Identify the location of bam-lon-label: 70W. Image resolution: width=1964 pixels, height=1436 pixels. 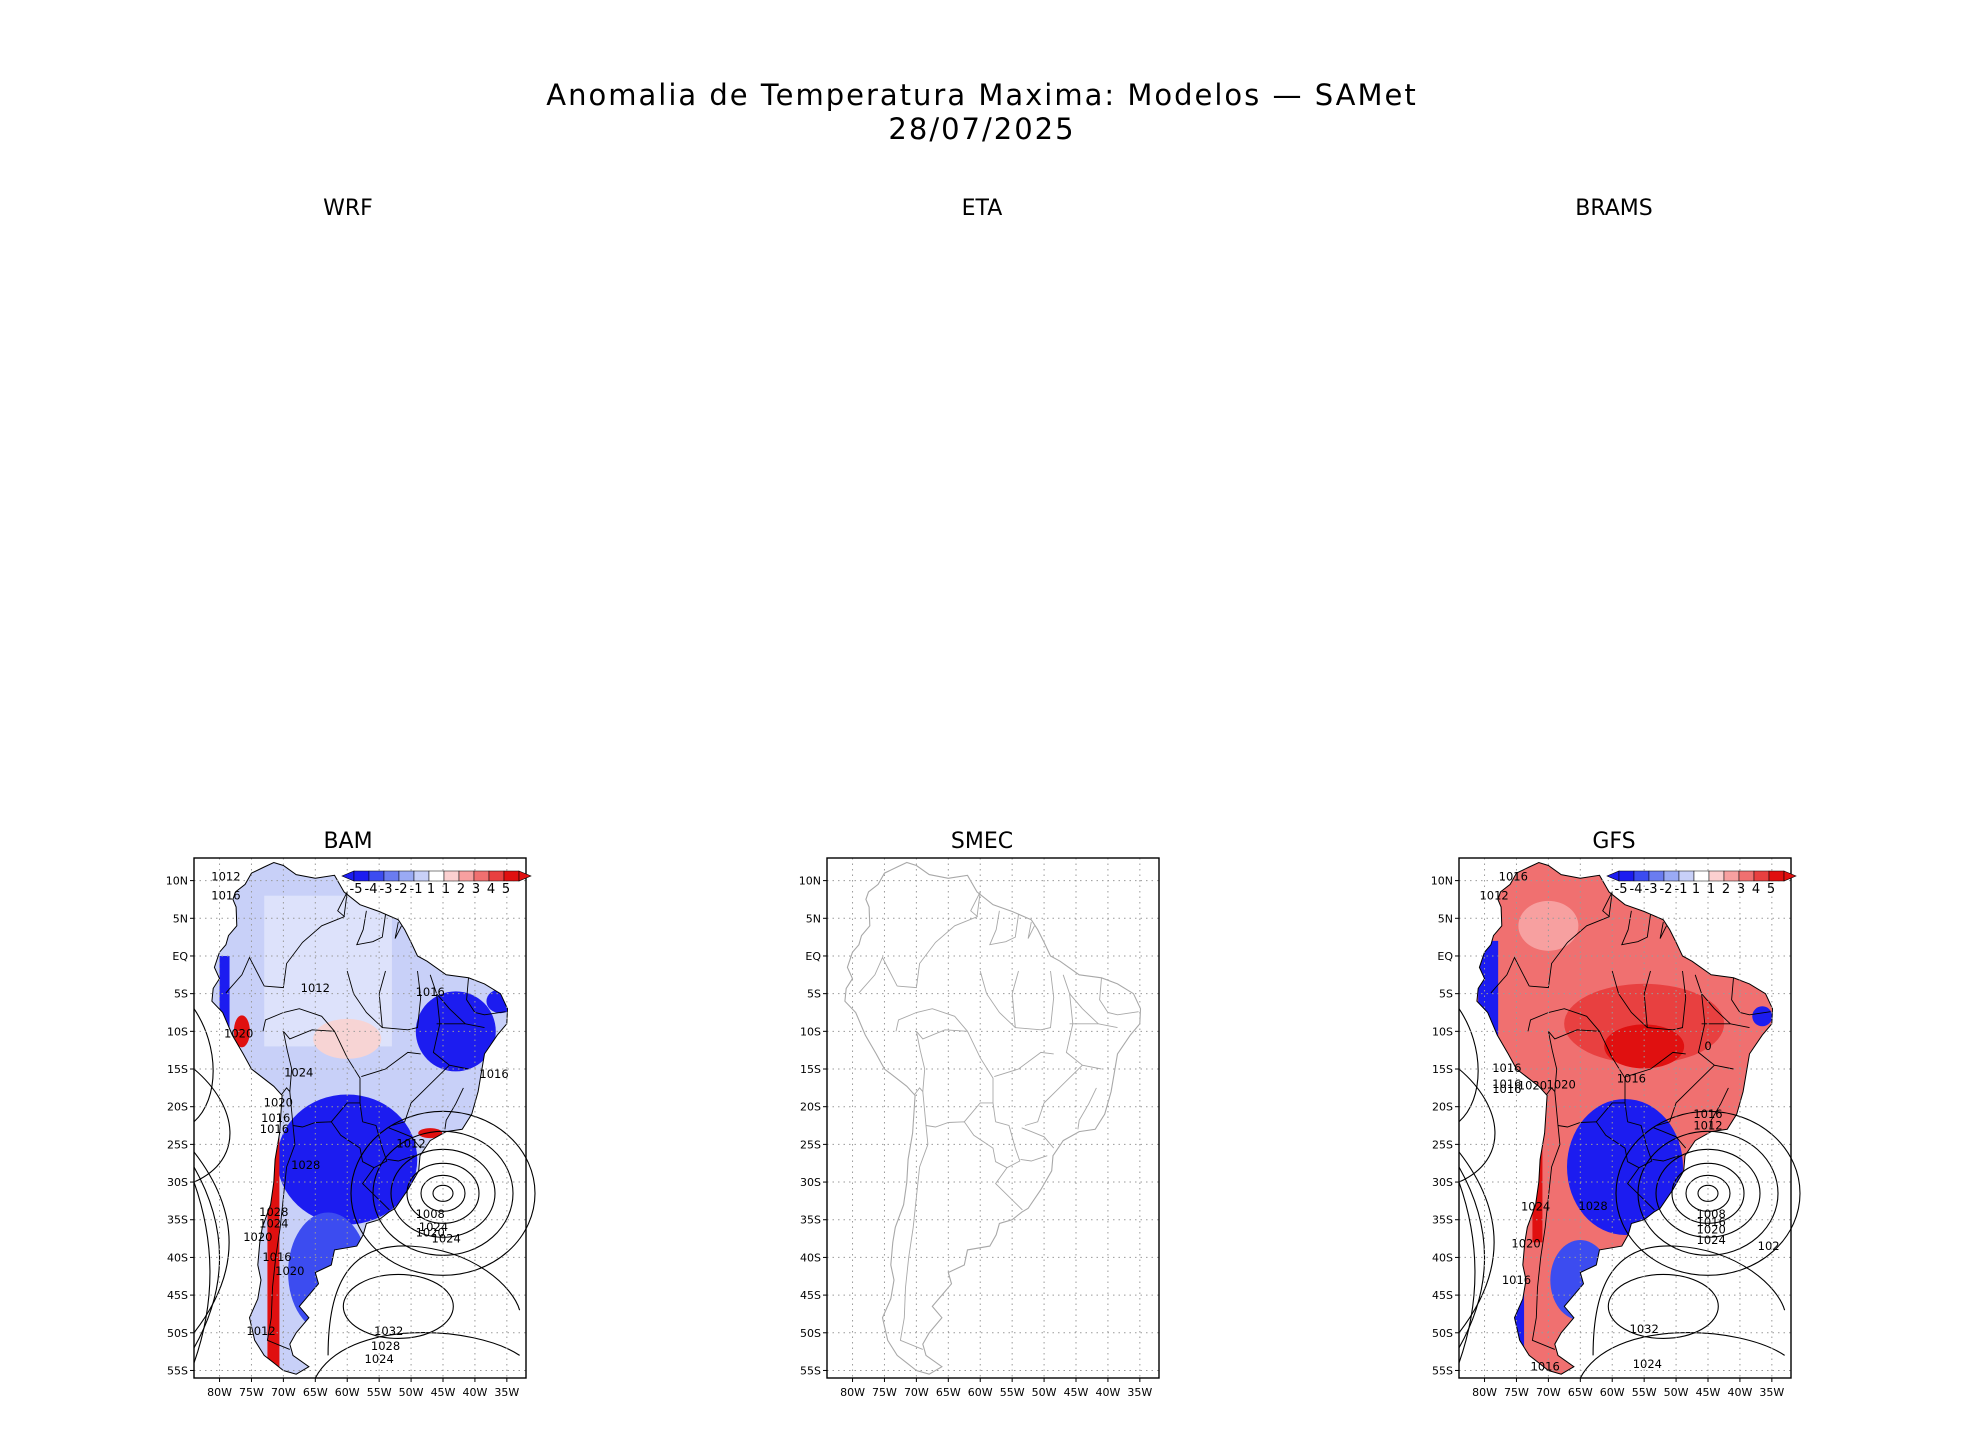
(283, 1392).